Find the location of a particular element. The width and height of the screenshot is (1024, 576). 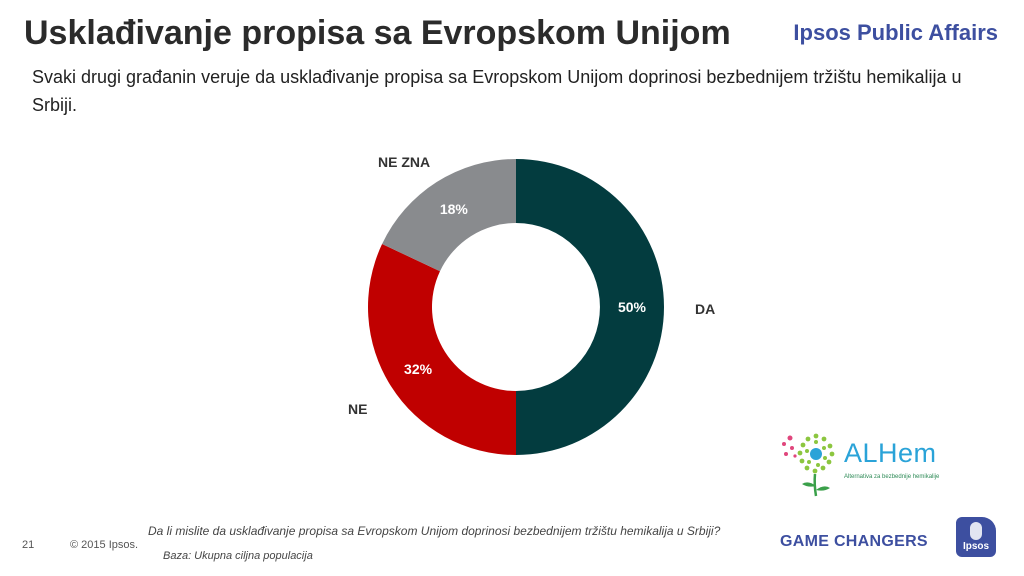

slice-value-label: 18% is located at coordinates (454, 209).